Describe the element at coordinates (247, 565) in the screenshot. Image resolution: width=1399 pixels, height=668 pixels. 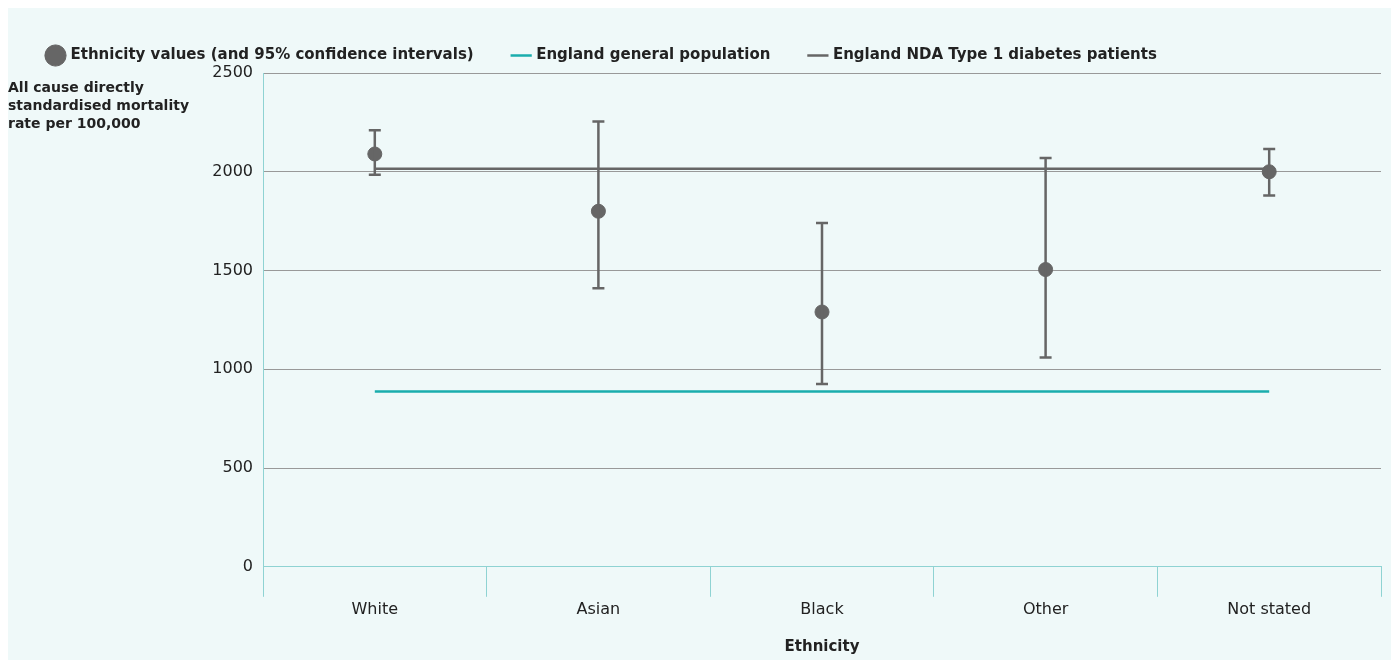
I see `y-tick-label: 0` at that location.